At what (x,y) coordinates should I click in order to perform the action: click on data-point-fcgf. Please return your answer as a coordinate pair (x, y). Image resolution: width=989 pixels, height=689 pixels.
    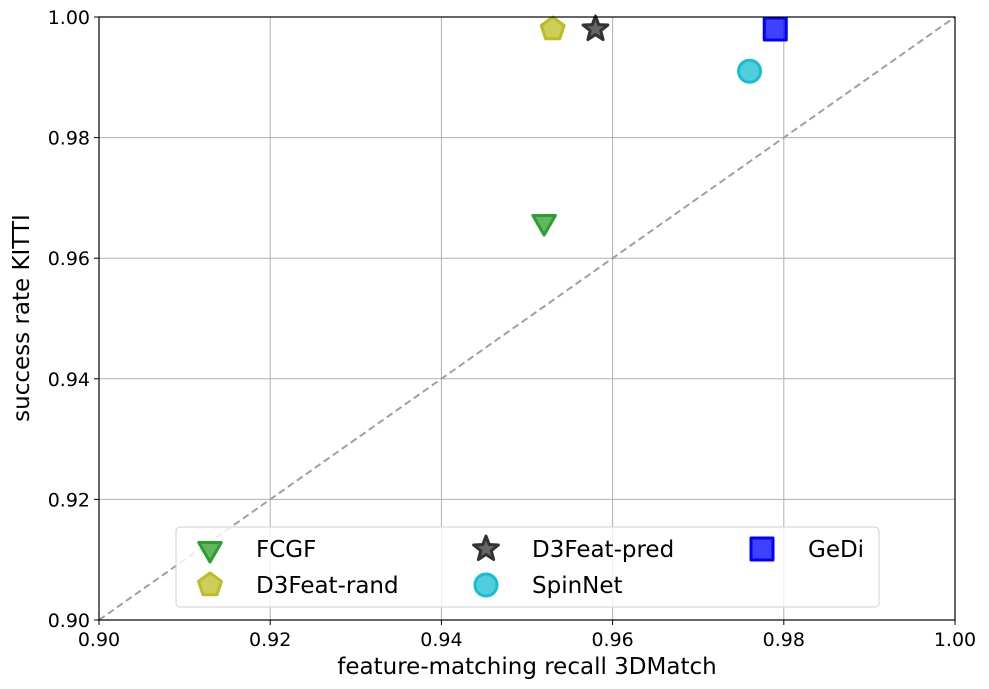
    Looking at the image, I should click on (544, 225).